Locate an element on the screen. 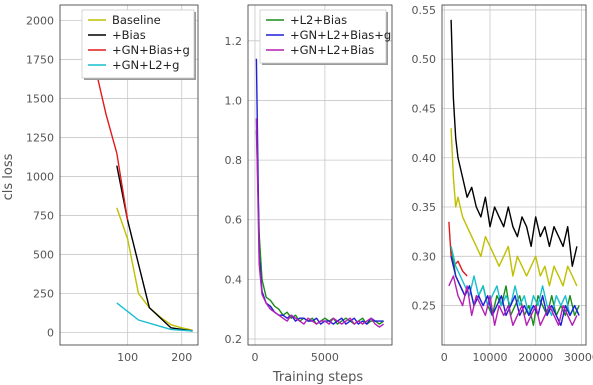 This screenshot has height=385, width=593. series-line-l2-bias is located at coordinates (320, 227).